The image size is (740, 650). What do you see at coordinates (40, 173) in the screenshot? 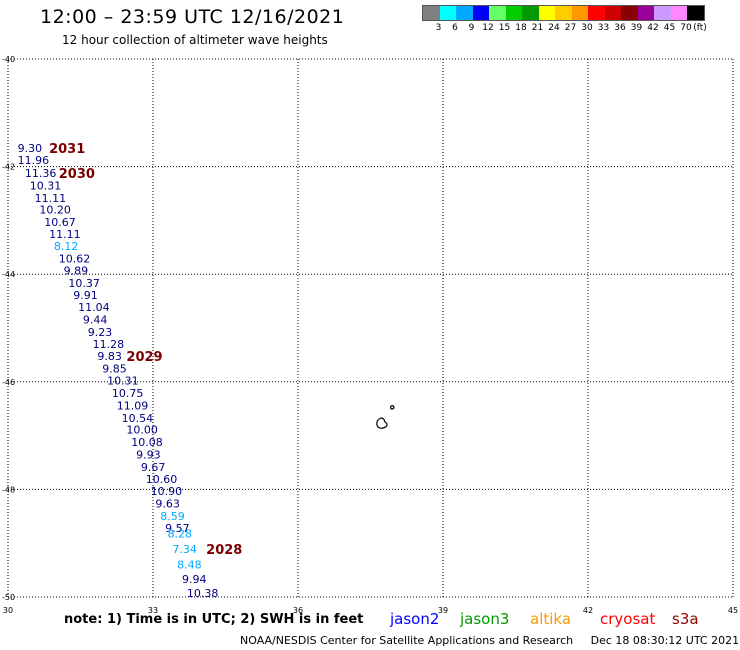
I see `wave-height-value: 11.36` at bounding box center [40, 173].